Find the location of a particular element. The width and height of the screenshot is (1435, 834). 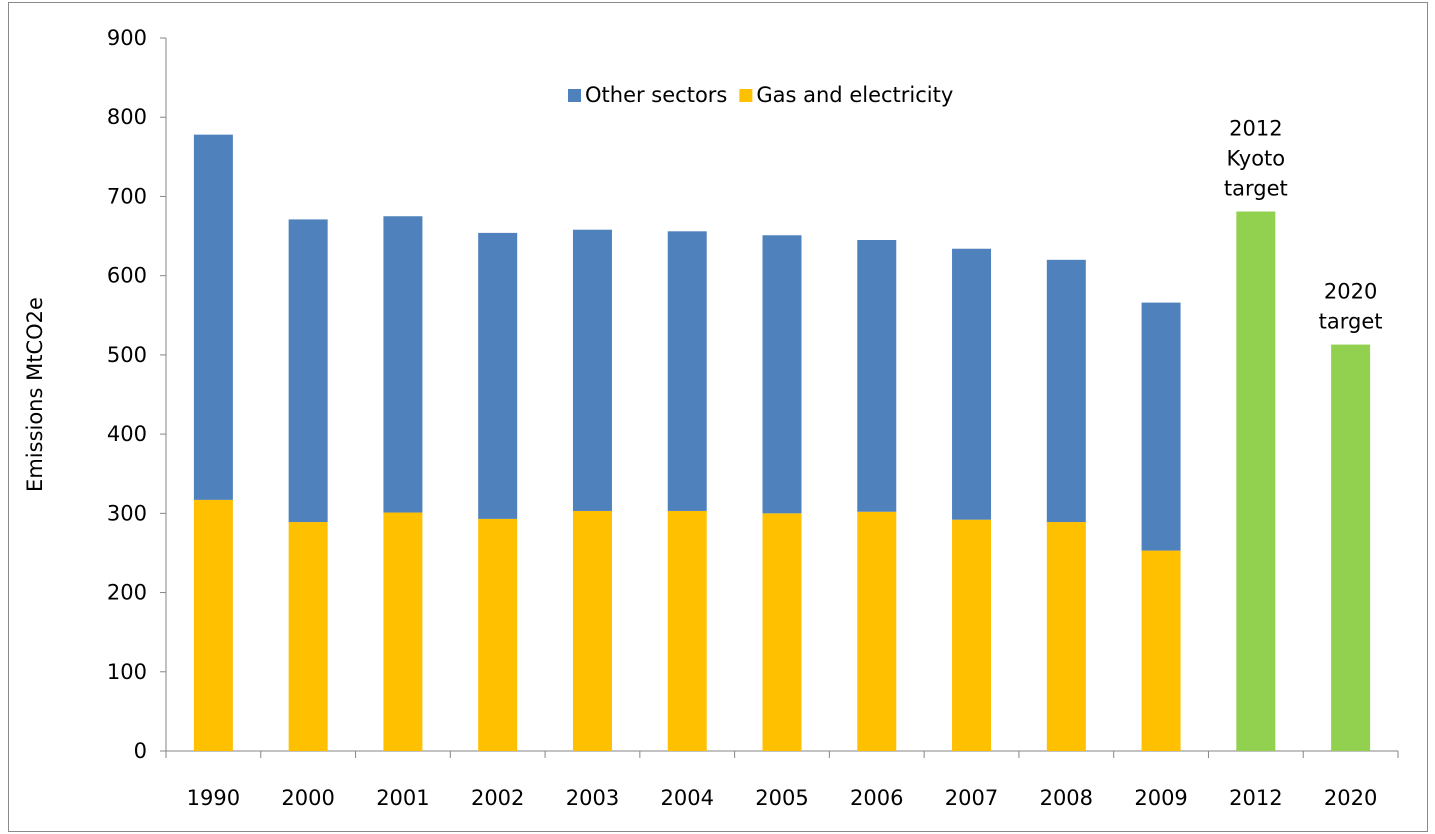

x-tick-label: 1990 is located at coordinates (213, 798).